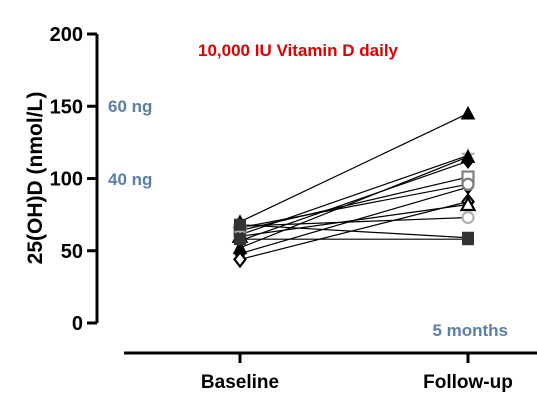  I want to click on duration-note: 5 months, so click(470, 330).